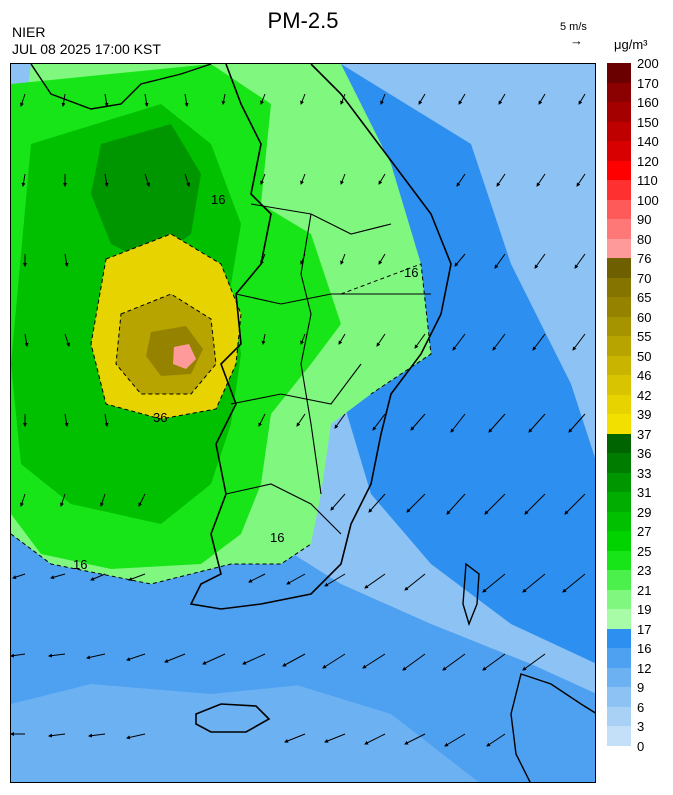  I want to click on colorbar-tick-label: 19, so click(644, 609).